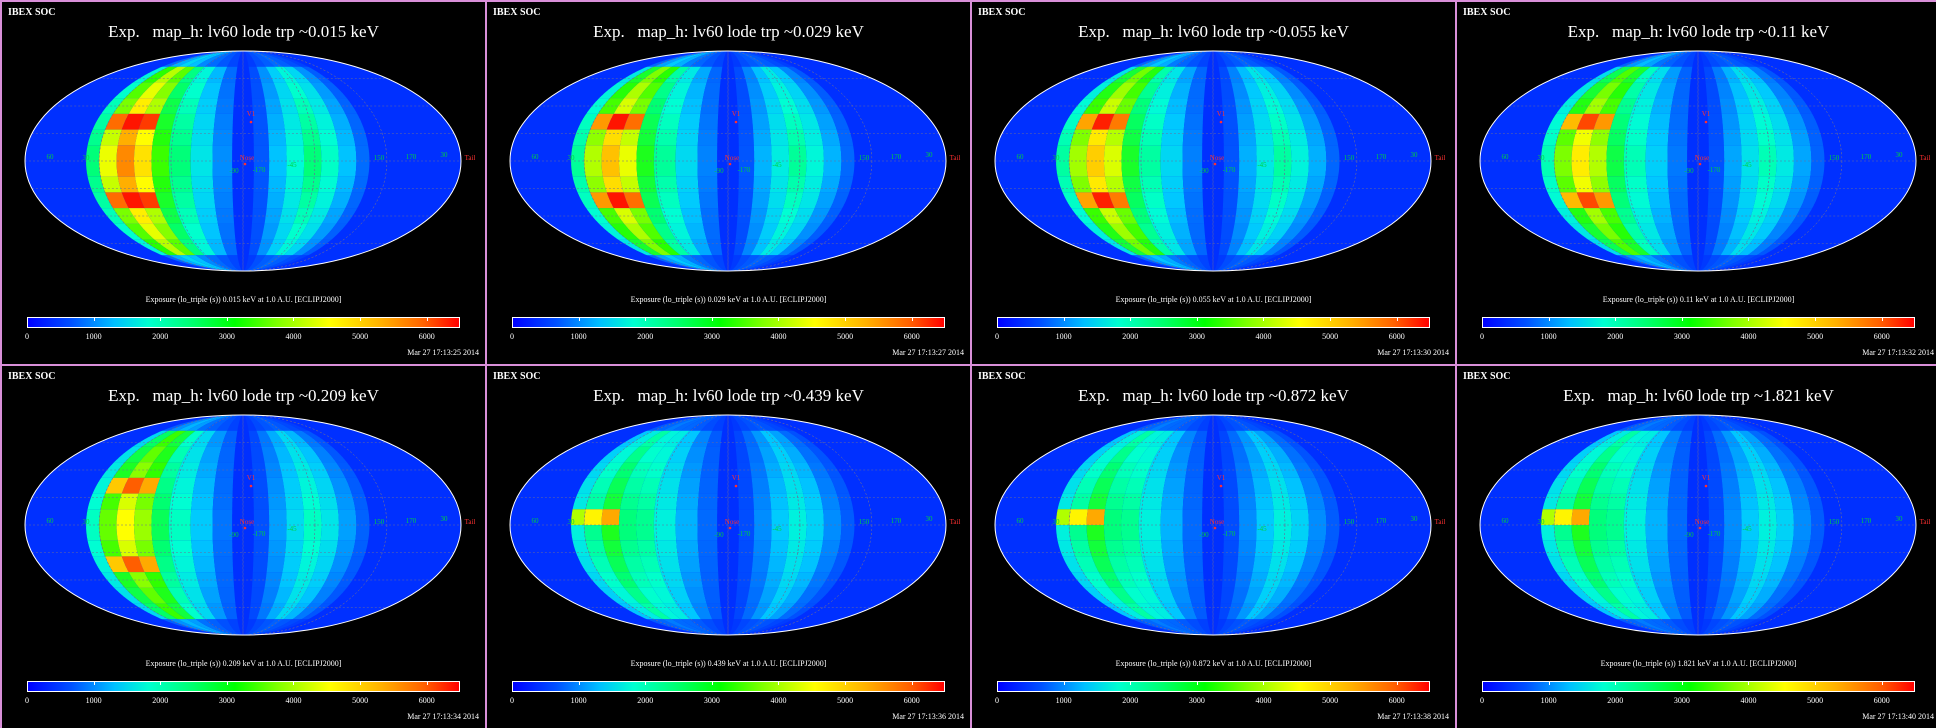 This screenshot has width=1936, height=728. I want to click on lon-label: -45, so click(777, 165).